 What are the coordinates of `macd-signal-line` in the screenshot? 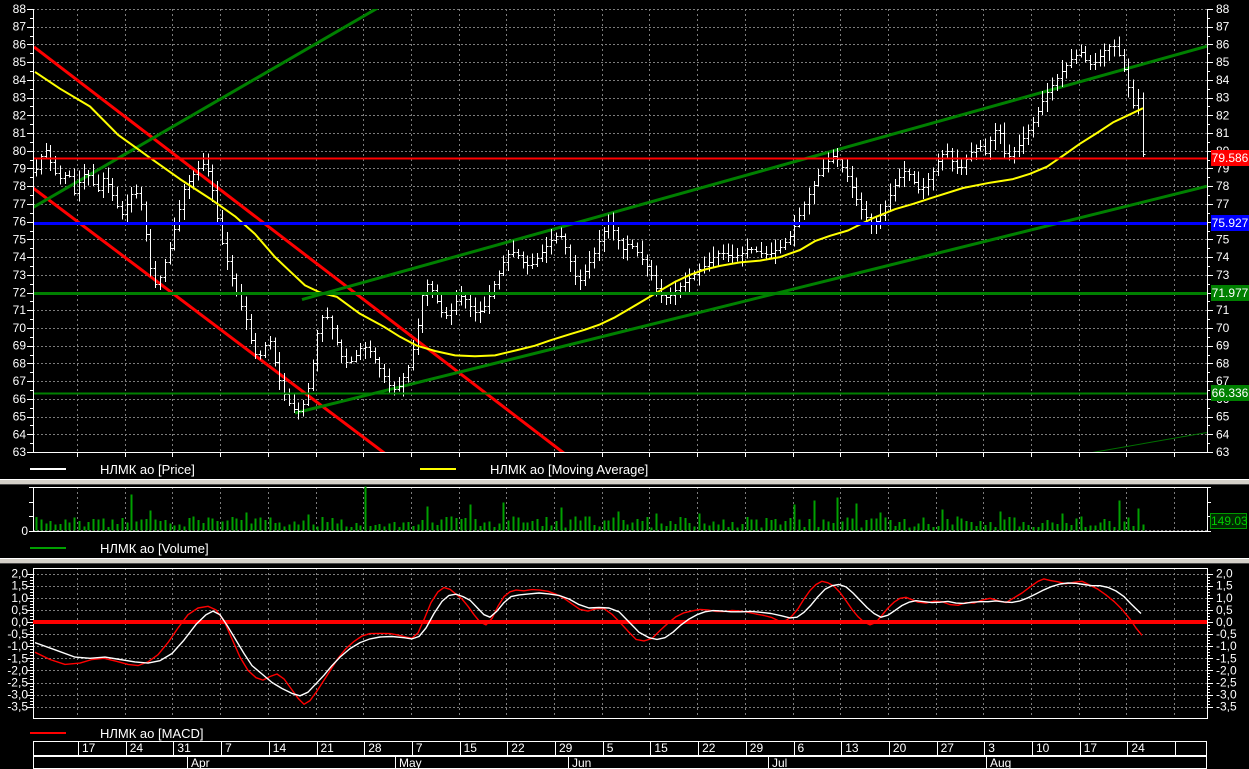 It's located at (588, 639).